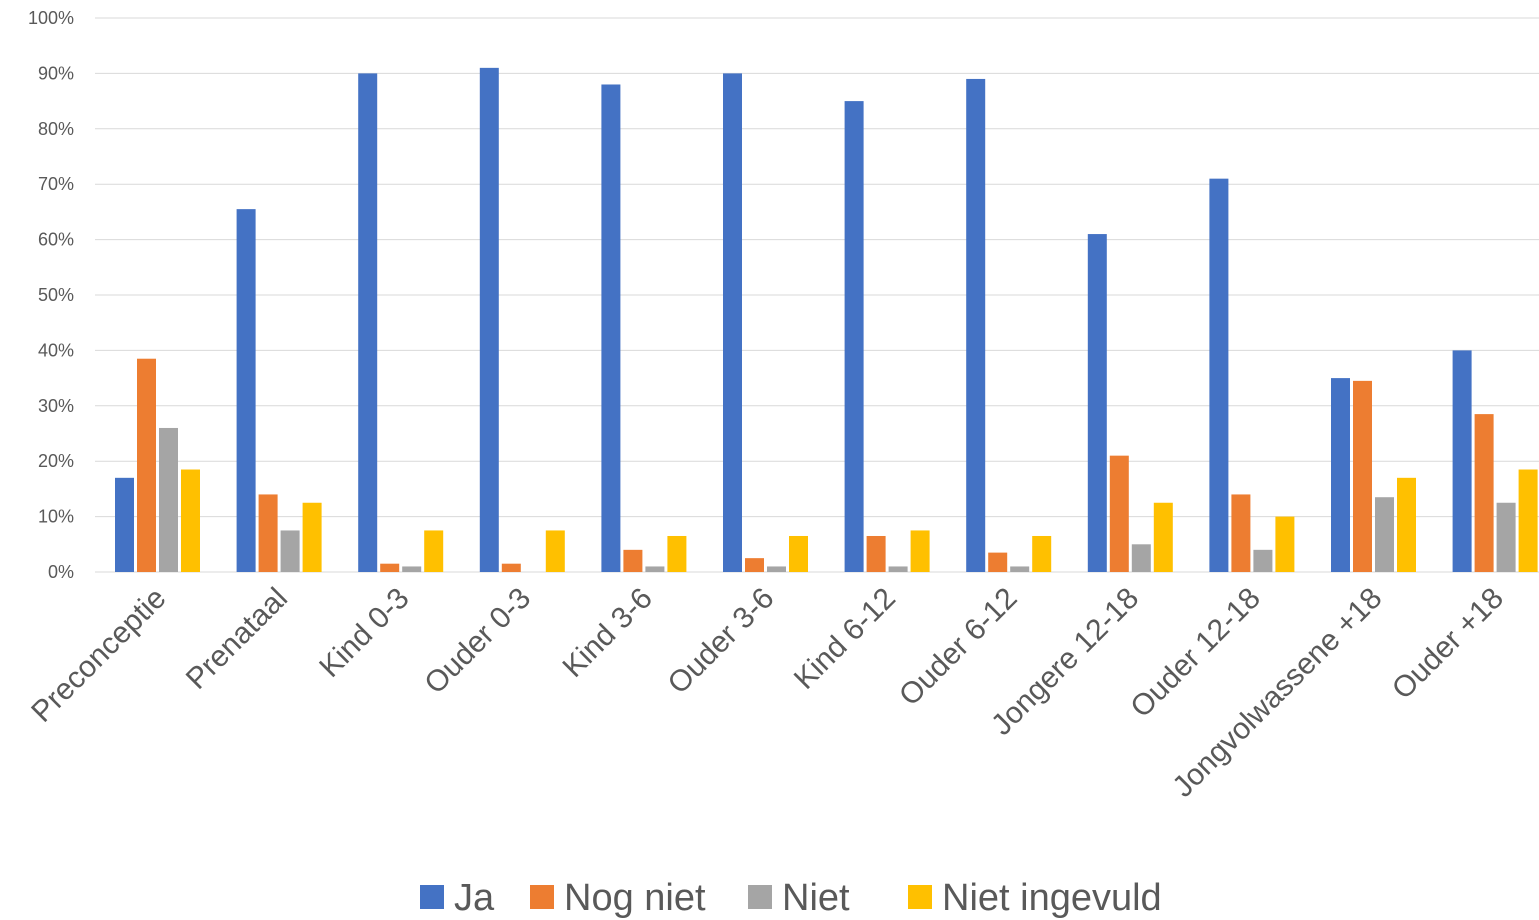 This screenshot has width=1539, height=920. What do you see at coordinates (61, 572) in the screenshot?
I see `y-tick-label: 0%` at bounding box center [61, 572].